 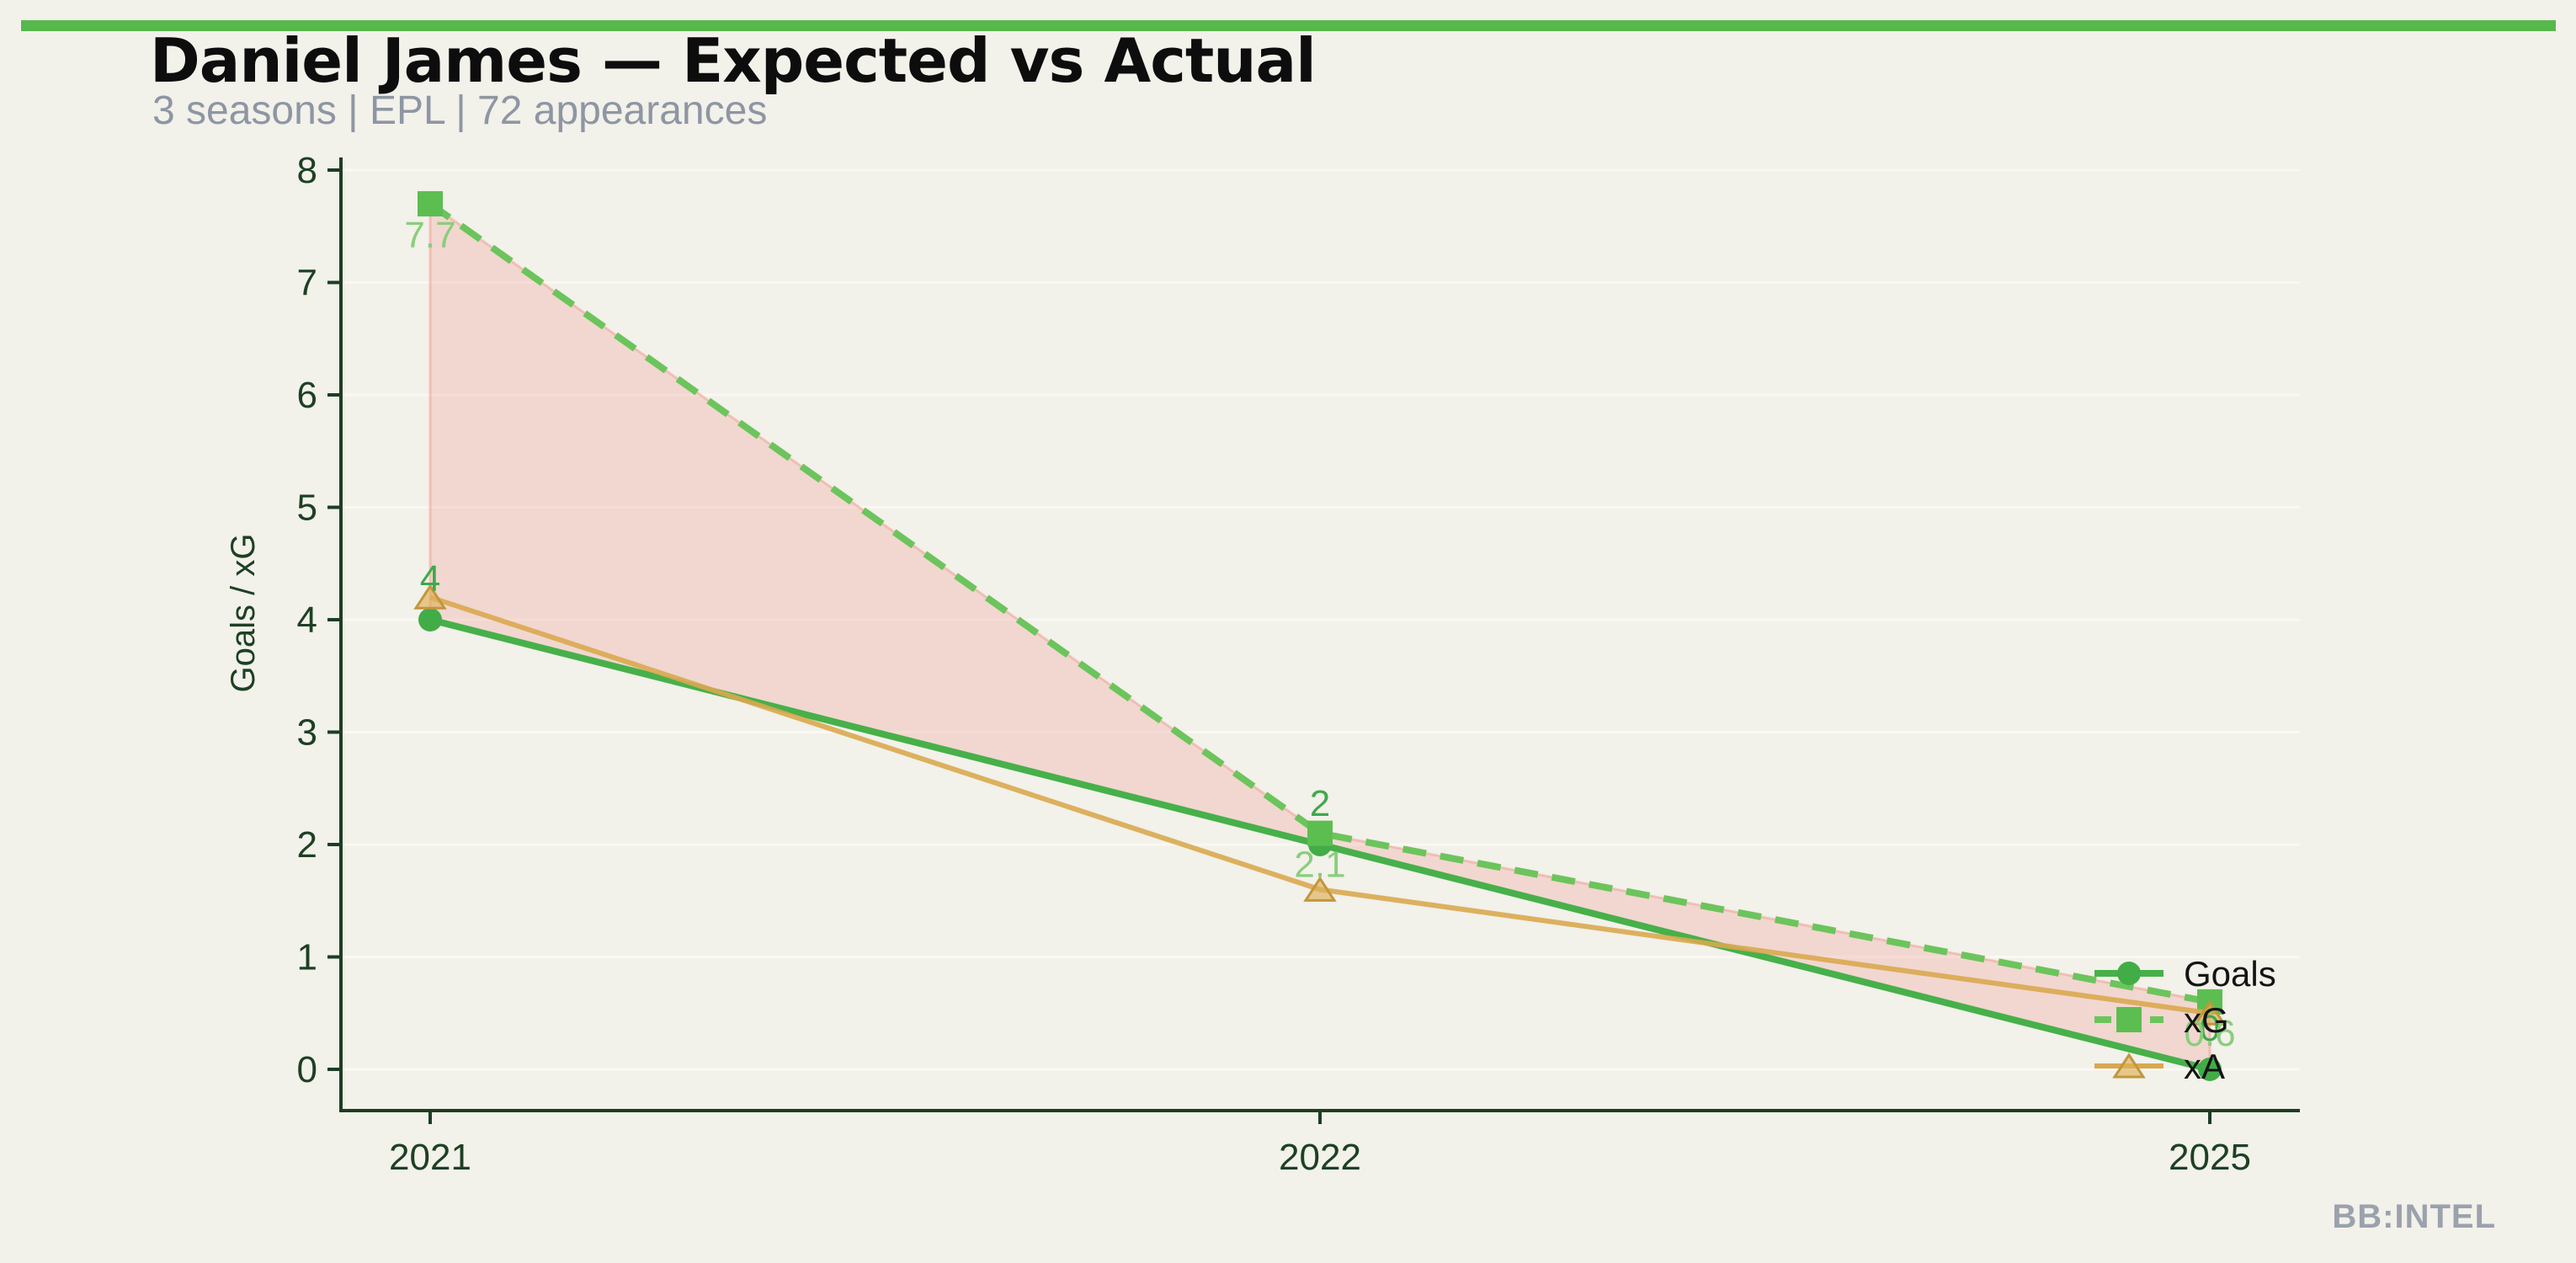 I want to click on legend-label-xg: xG, so click(x=2207, y=1020).